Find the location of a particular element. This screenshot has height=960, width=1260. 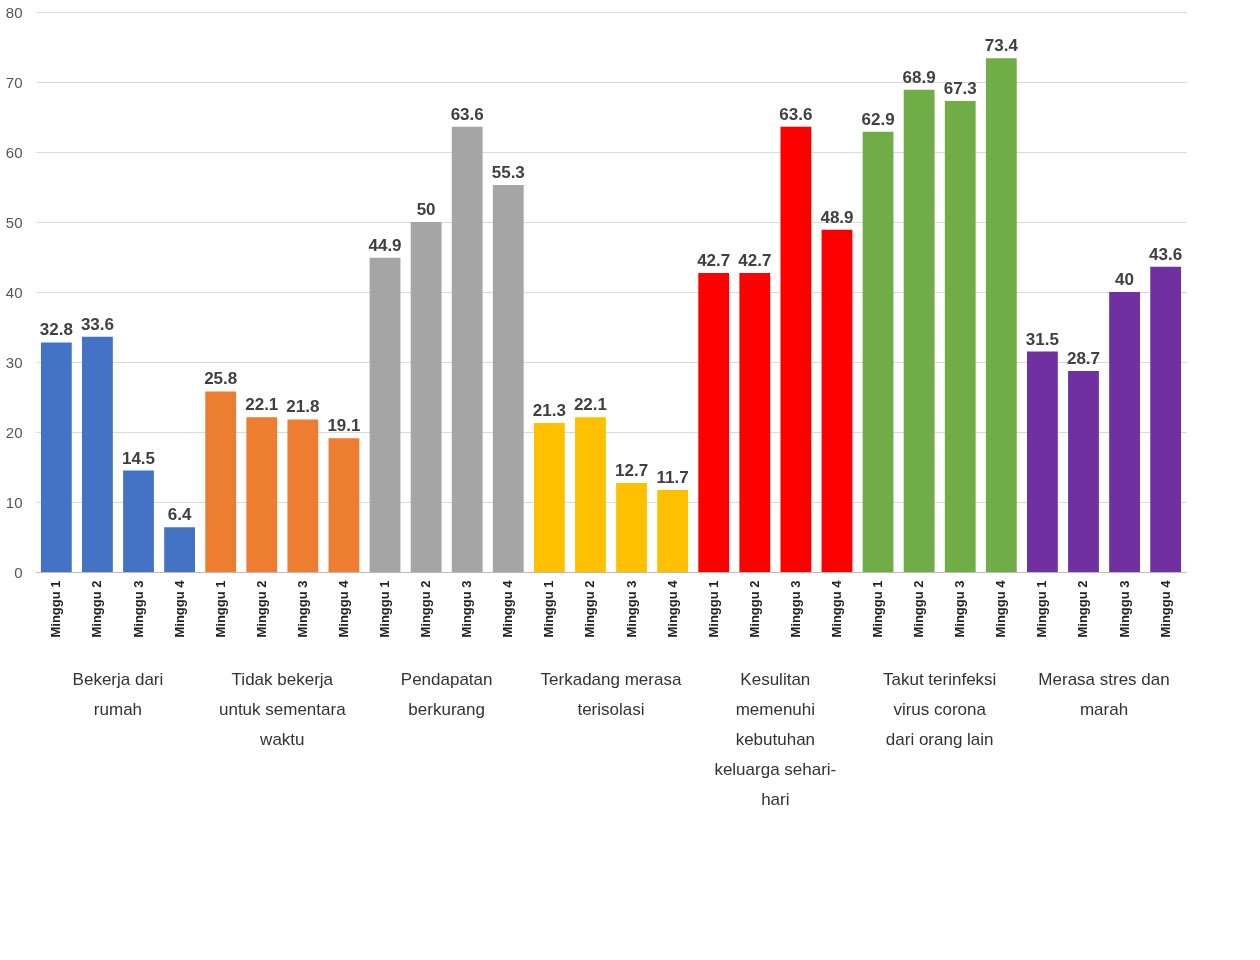

data-label: 21.3 is located at coordinates (549, 410).